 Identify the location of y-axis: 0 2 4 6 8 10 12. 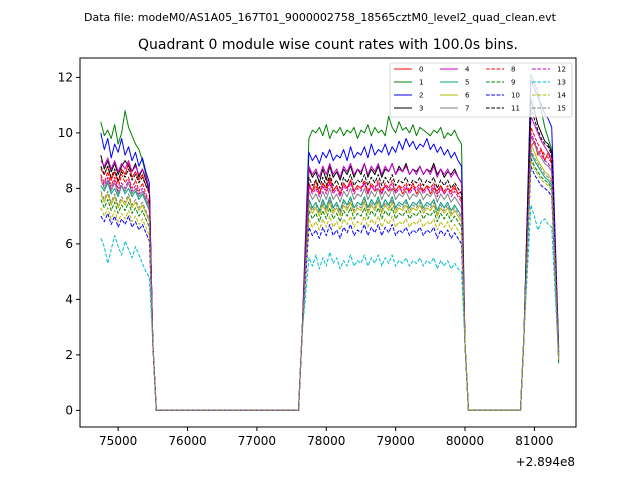
(69, 243).